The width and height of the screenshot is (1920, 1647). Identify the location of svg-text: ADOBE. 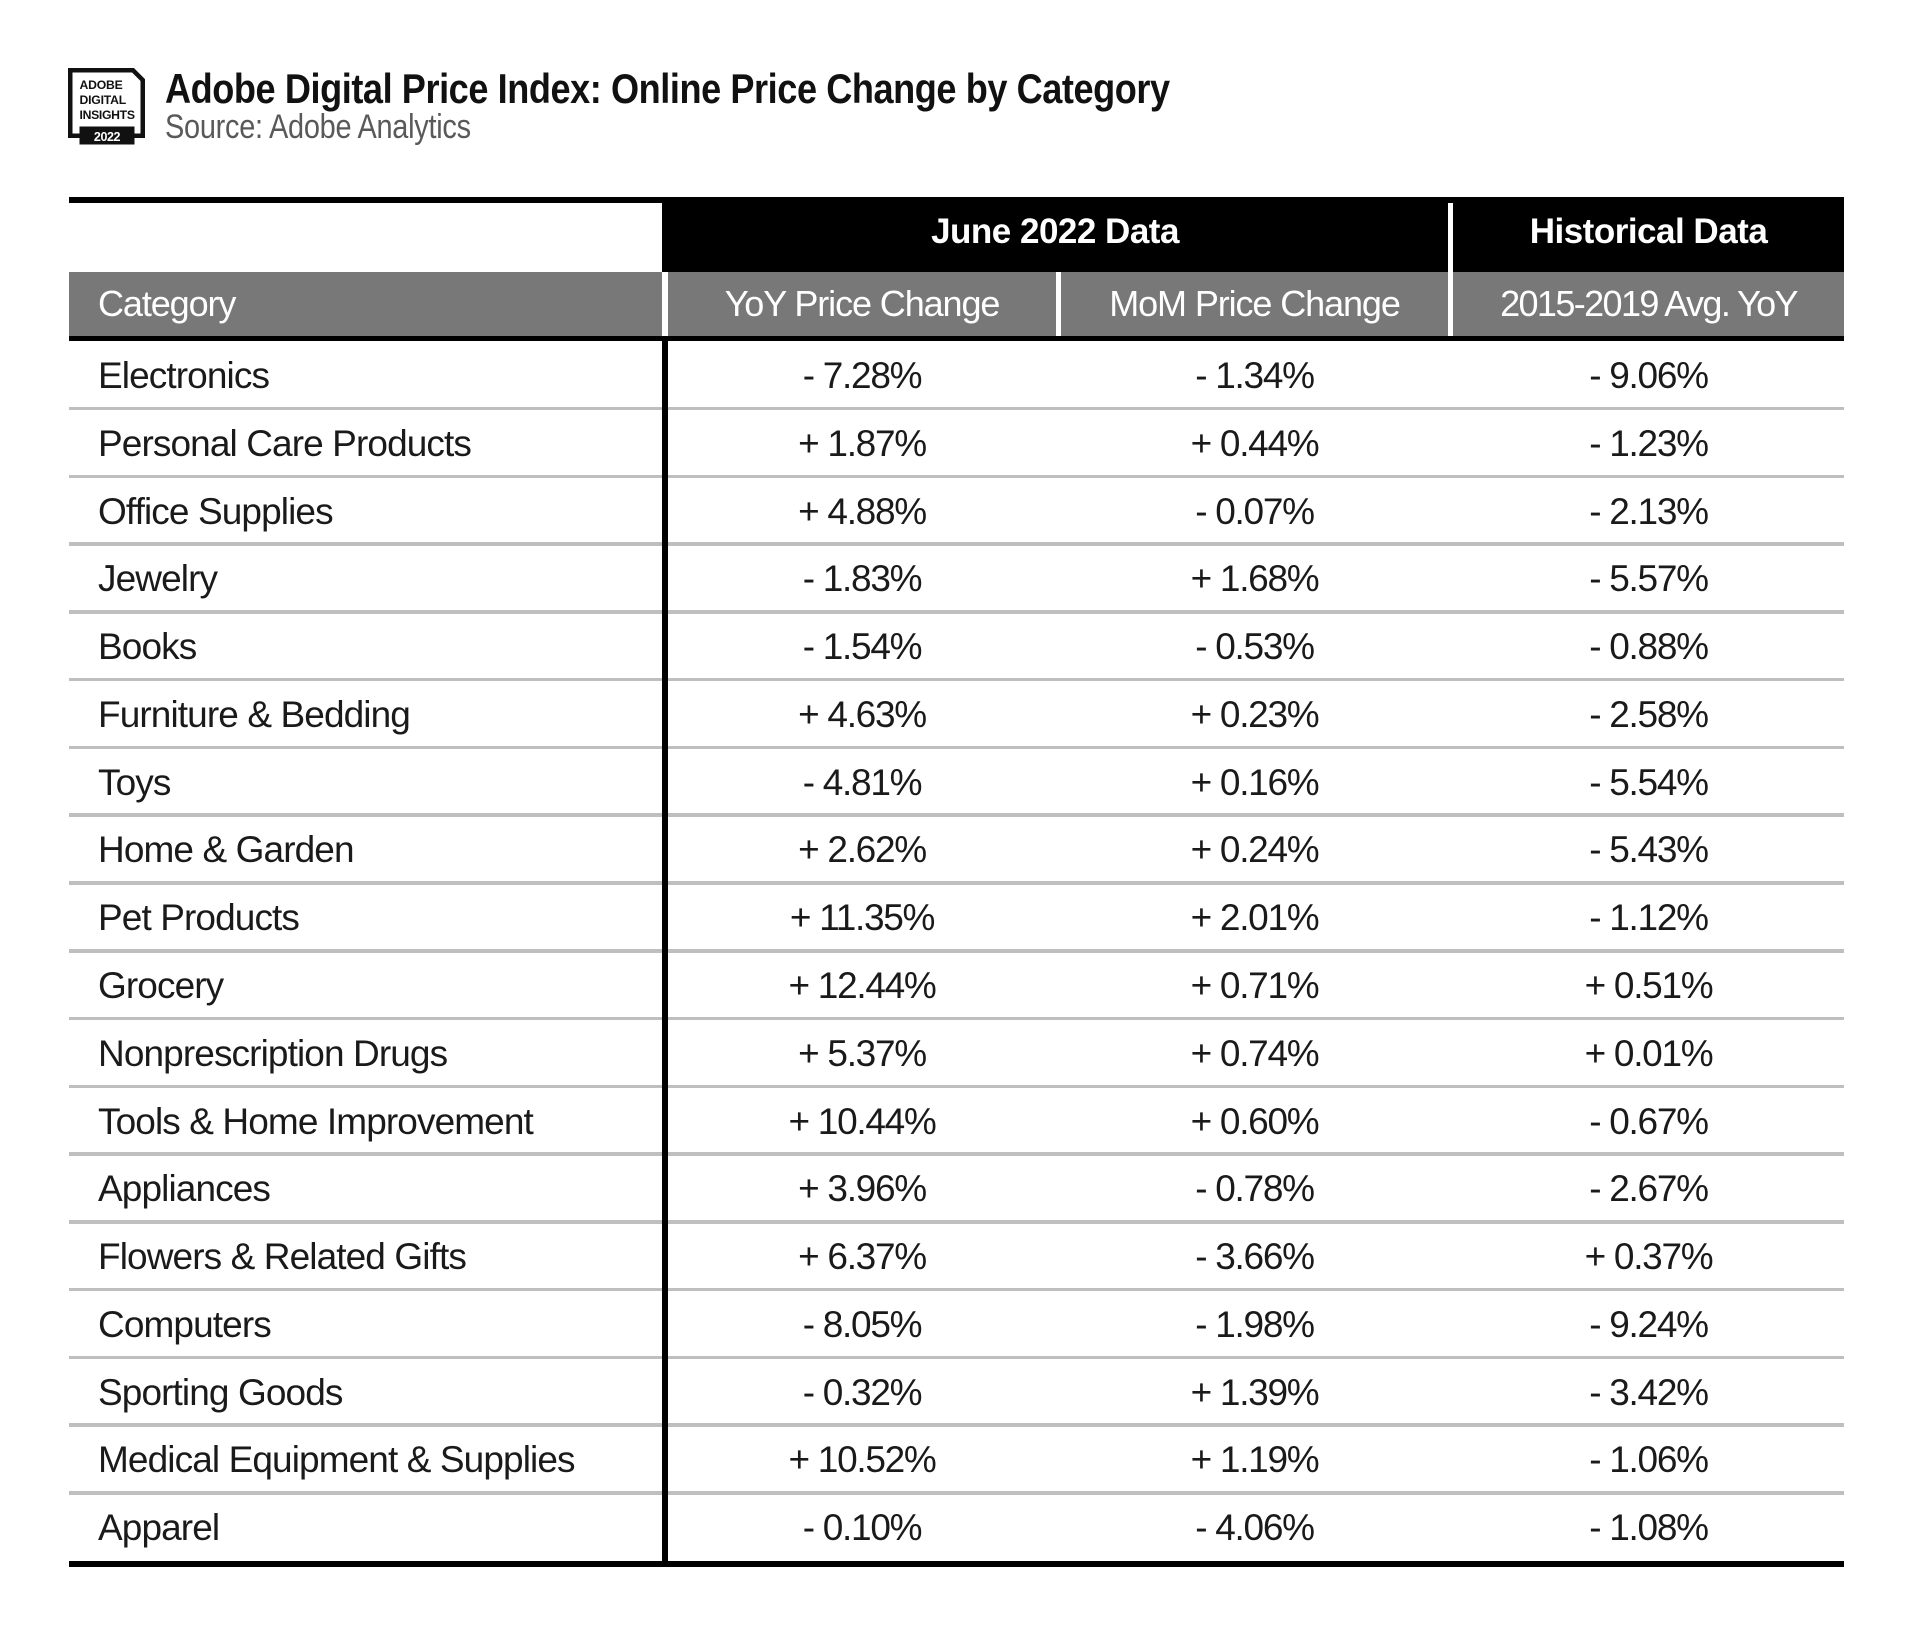
(101, 85).